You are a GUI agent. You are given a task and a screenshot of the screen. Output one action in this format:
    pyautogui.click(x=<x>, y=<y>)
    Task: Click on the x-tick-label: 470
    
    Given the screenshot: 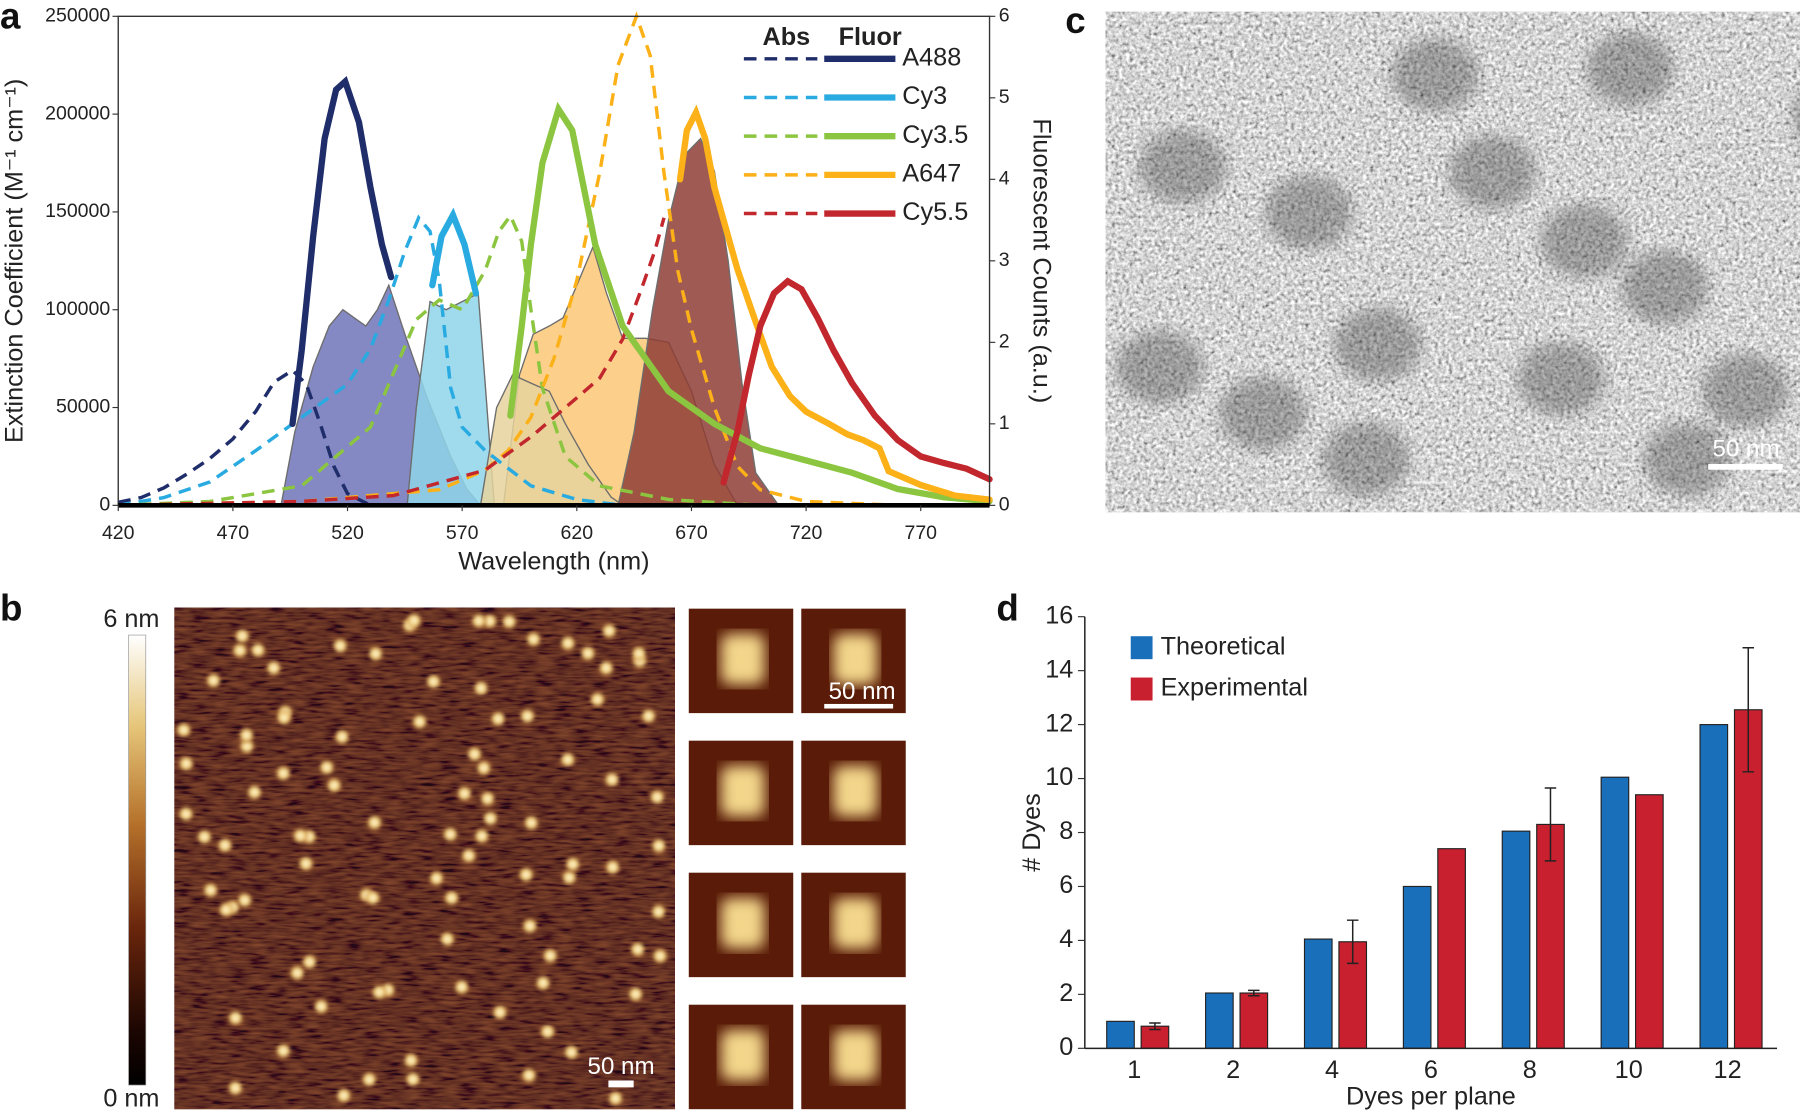 What is the action you would take?
    pyautogui.click(x=233, y=533)
    